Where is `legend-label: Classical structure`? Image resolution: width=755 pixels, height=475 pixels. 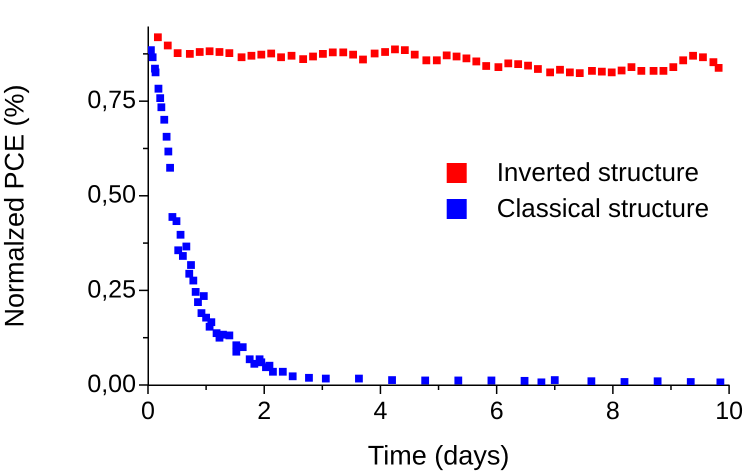
legend-label: Classical structure is located at coordinates (603, 208).